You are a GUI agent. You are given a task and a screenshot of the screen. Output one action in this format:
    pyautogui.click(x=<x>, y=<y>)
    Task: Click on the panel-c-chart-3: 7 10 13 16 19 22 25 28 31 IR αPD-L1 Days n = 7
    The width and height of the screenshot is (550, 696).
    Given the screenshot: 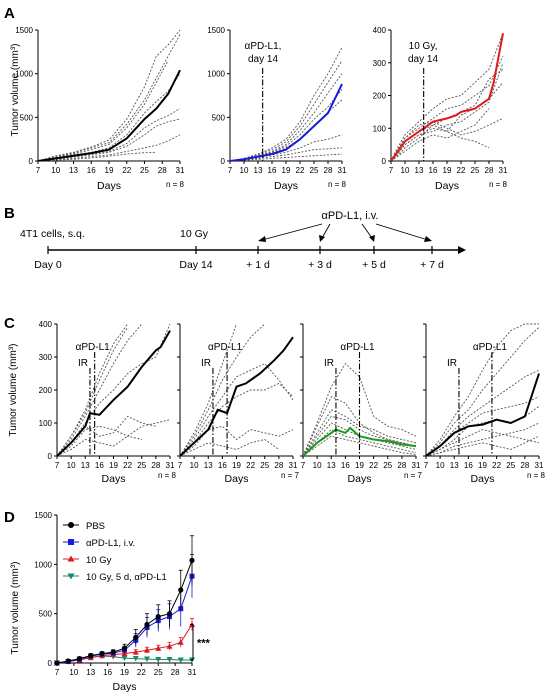 What is the action you would take?
    pyautogui.click(x=361, y=404)
    